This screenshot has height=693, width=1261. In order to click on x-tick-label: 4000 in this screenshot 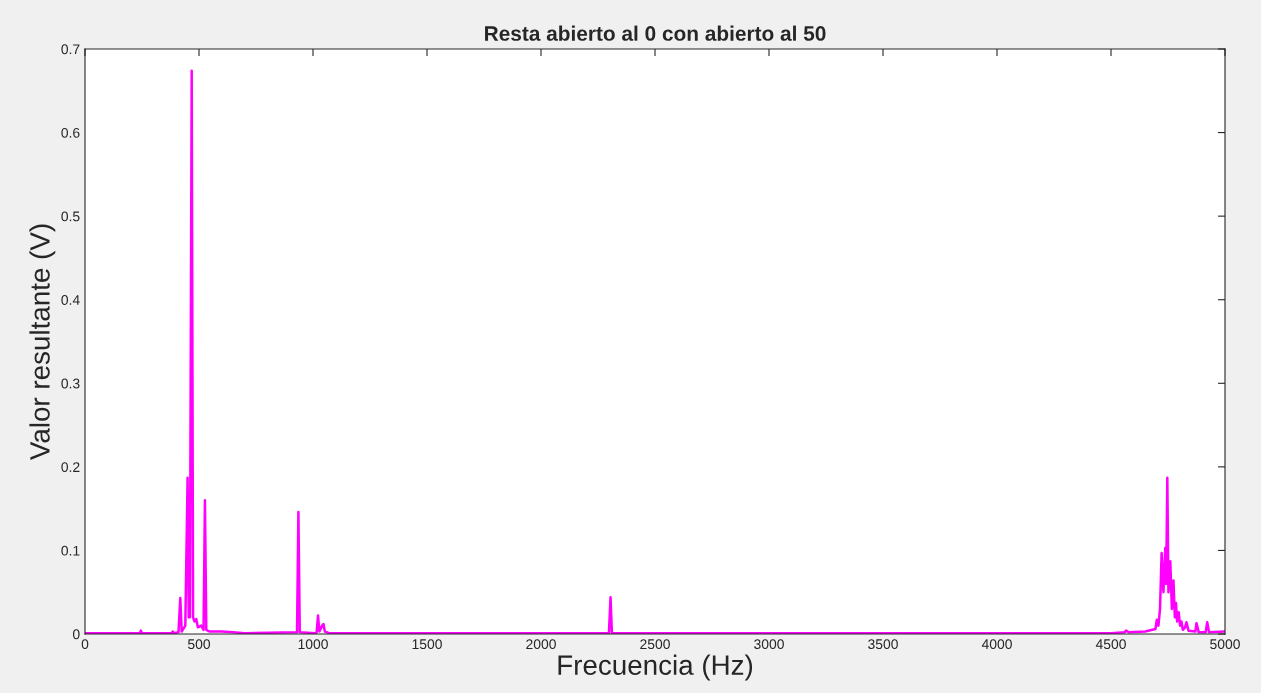, I will do `click(996, 644)`.